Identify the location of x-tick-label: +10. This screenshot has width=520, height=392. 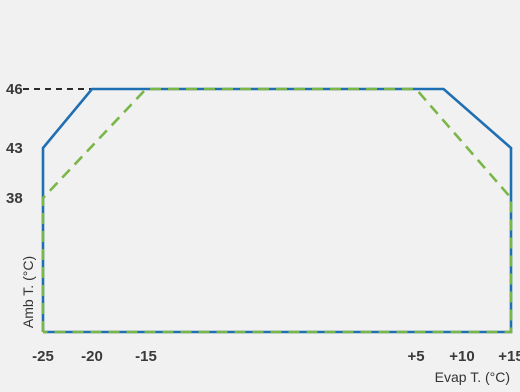
(461, 356).